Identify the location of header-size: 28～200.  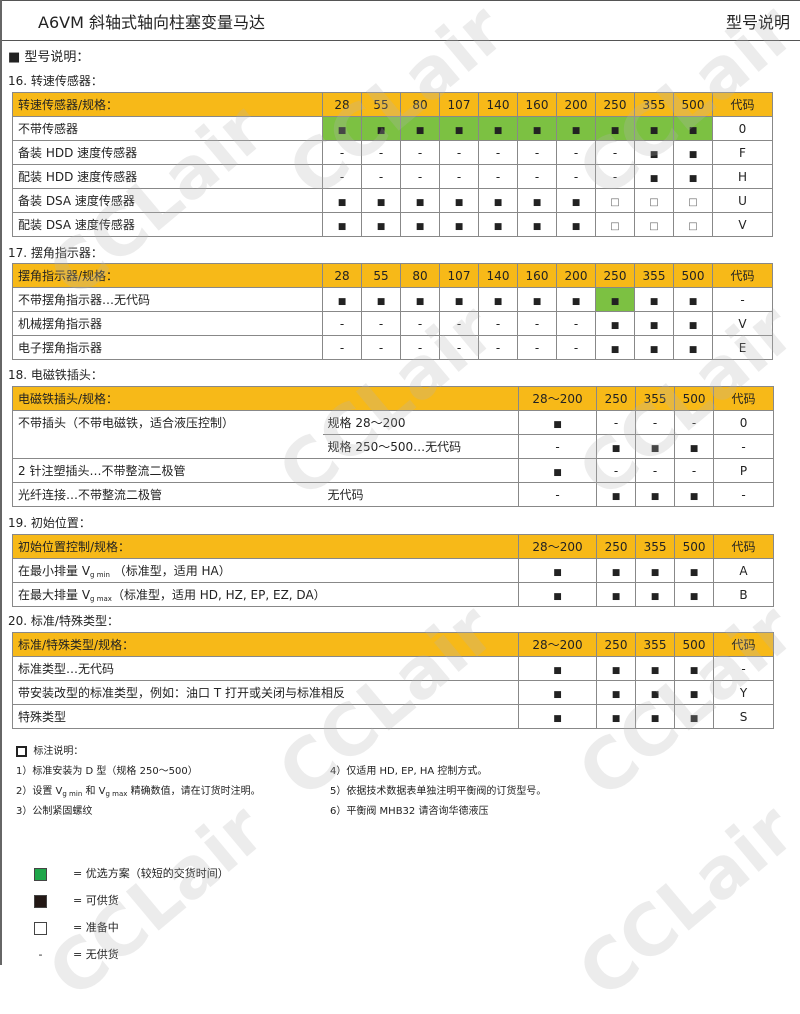
(558, 546).